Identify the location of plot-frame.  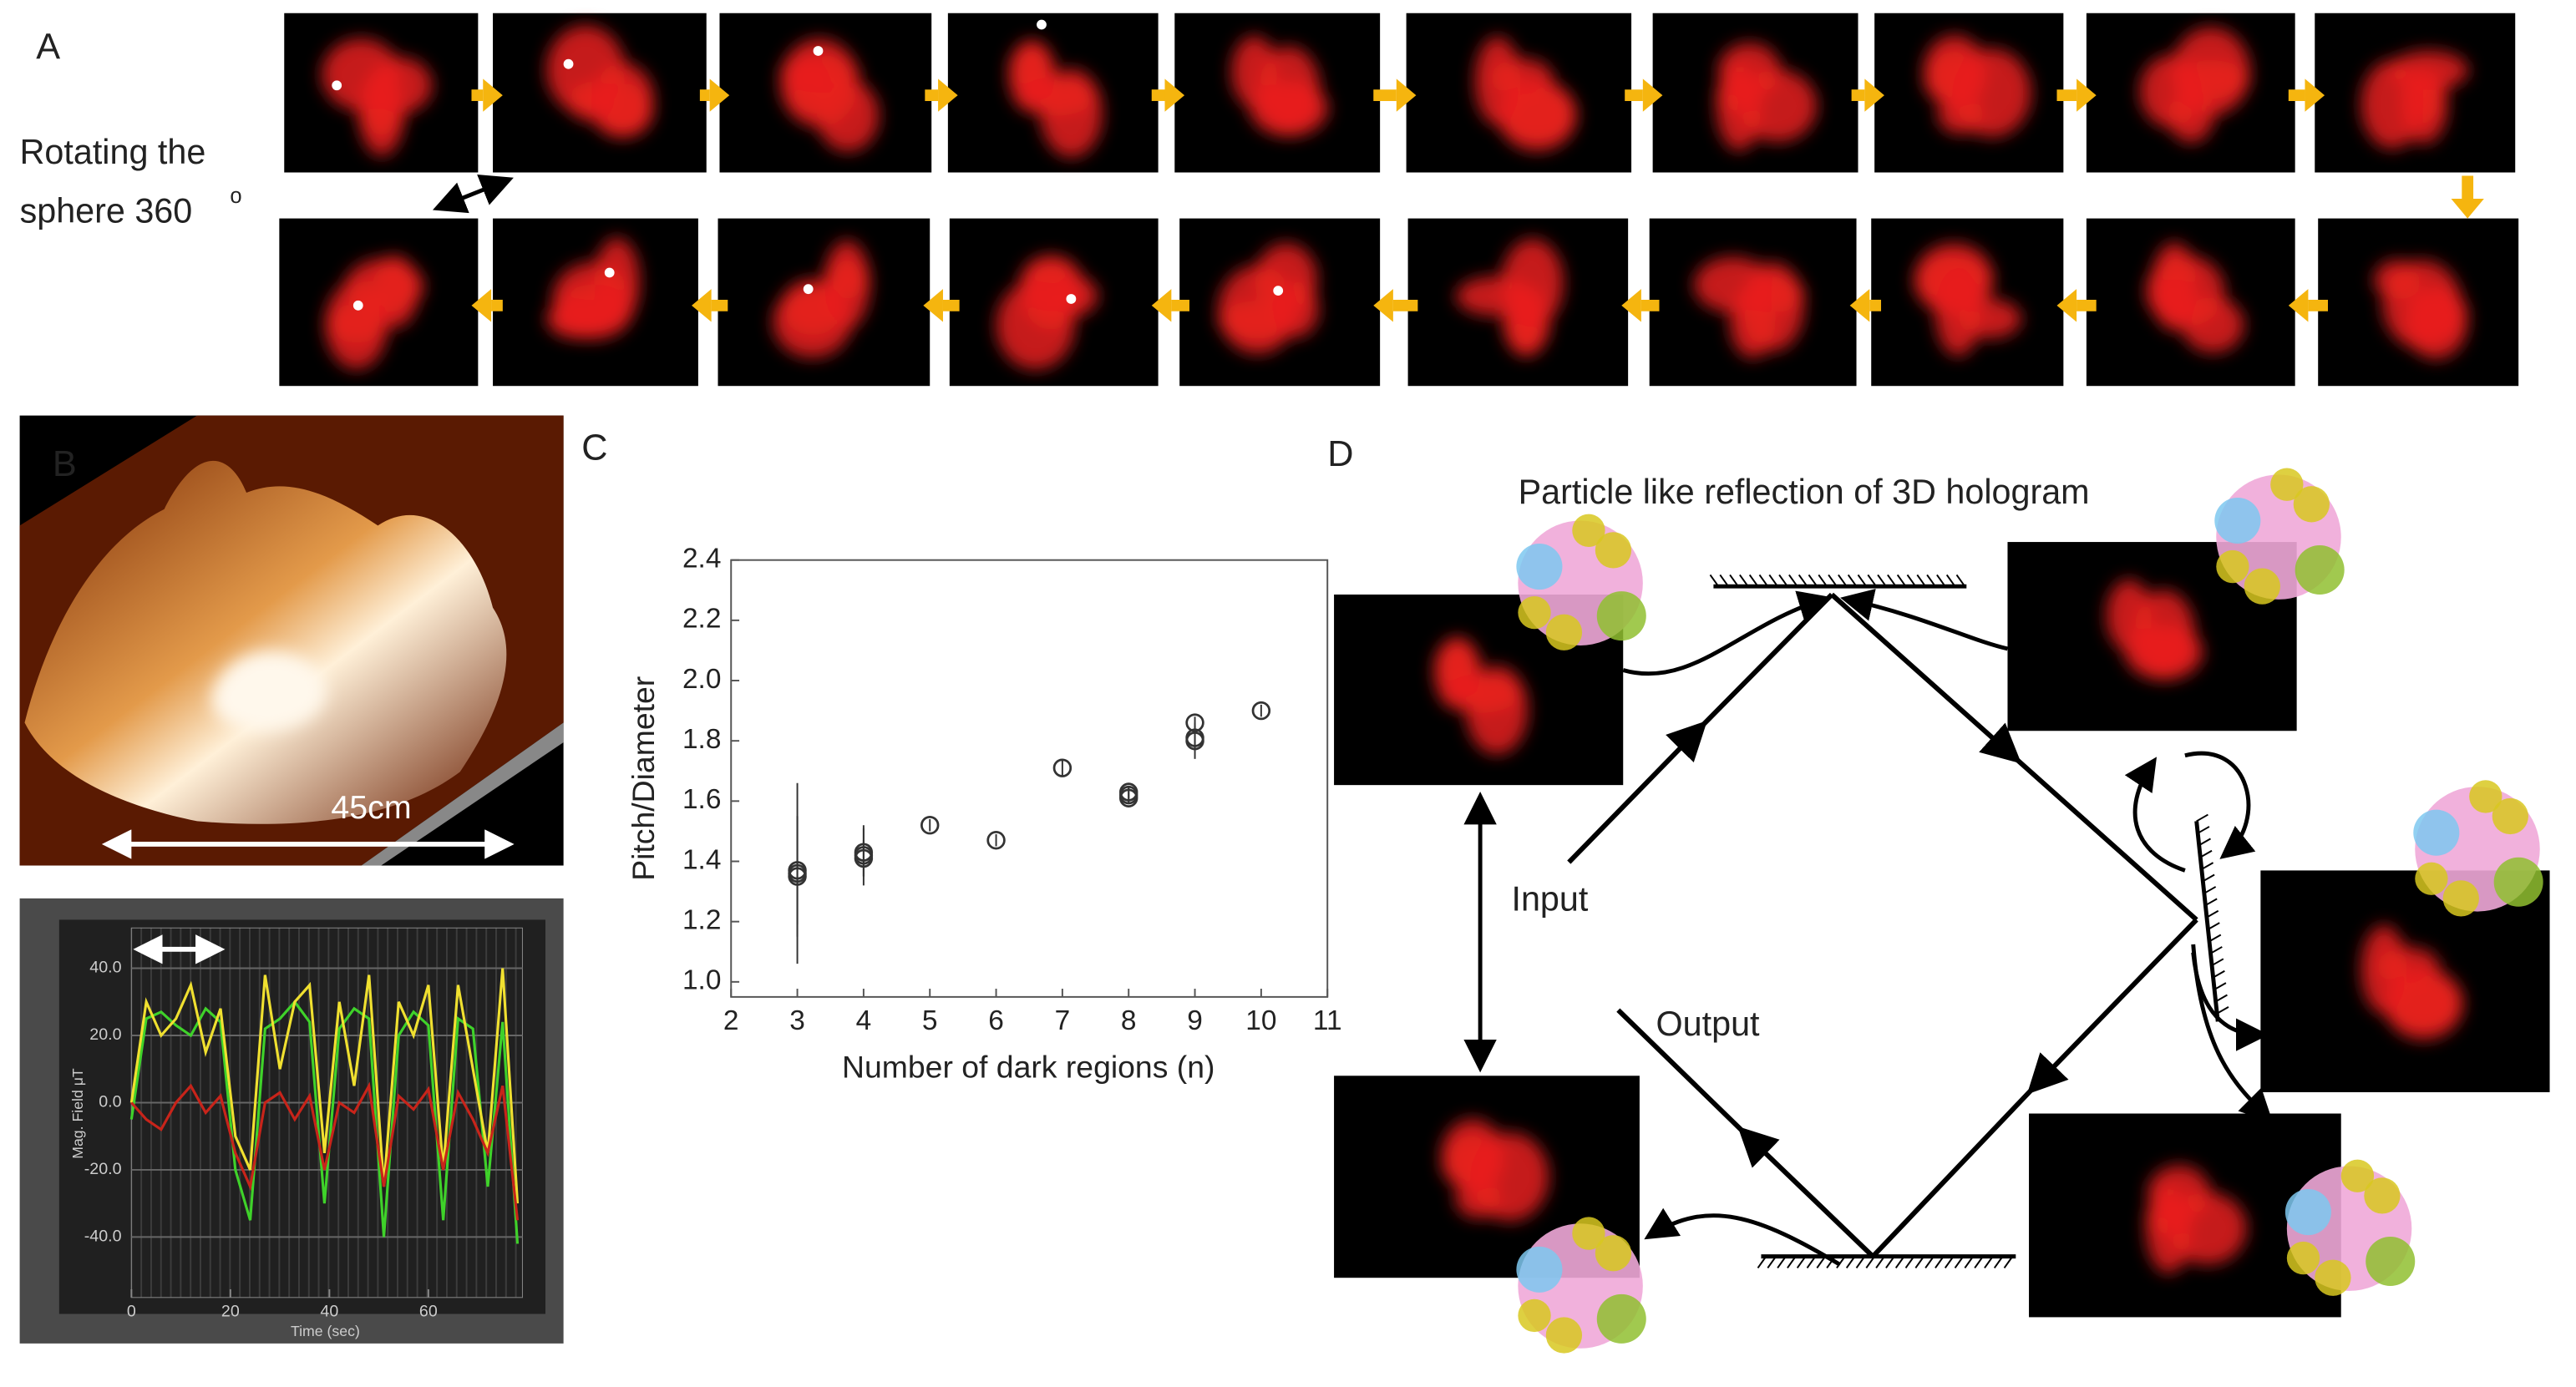
(1029, 779).